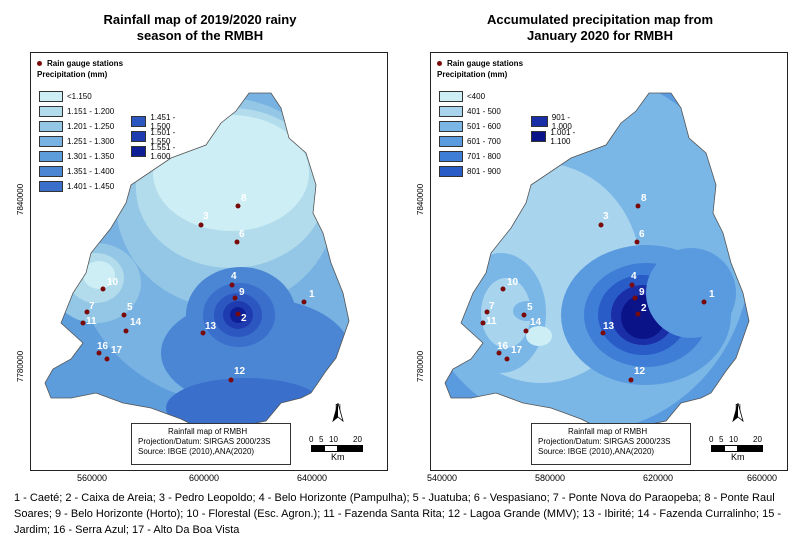 The width and height of the screenshot is (800, 550). I want to click on legend-column: 1.451 - 1.500 1.501 - 1.550 1.551 - 1.600, so click(155, 136).